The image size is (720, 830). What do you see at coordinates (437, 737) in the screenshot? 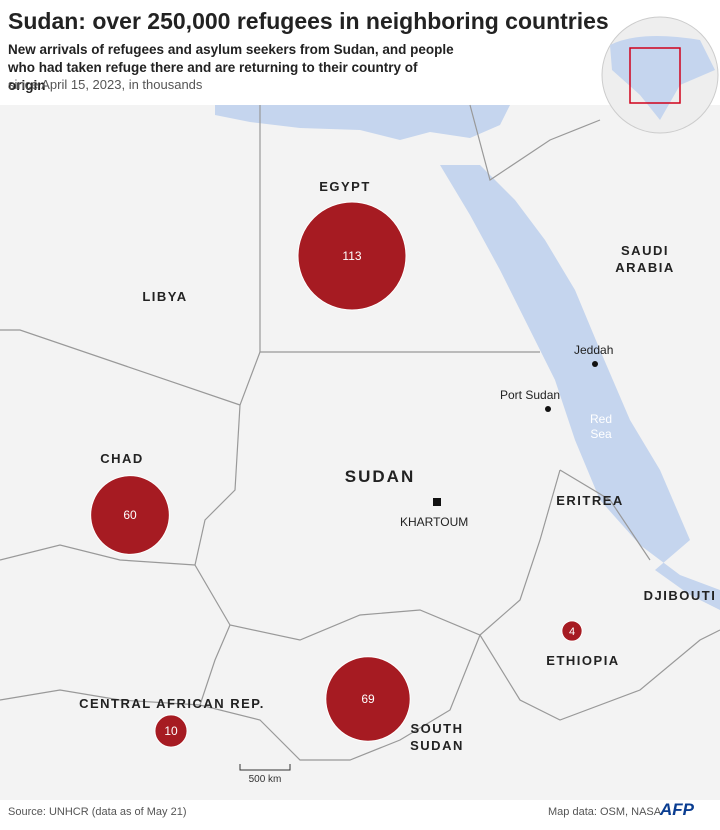
I see `country-label: SOUTH SUDAN` at bounding box center [437, 737].